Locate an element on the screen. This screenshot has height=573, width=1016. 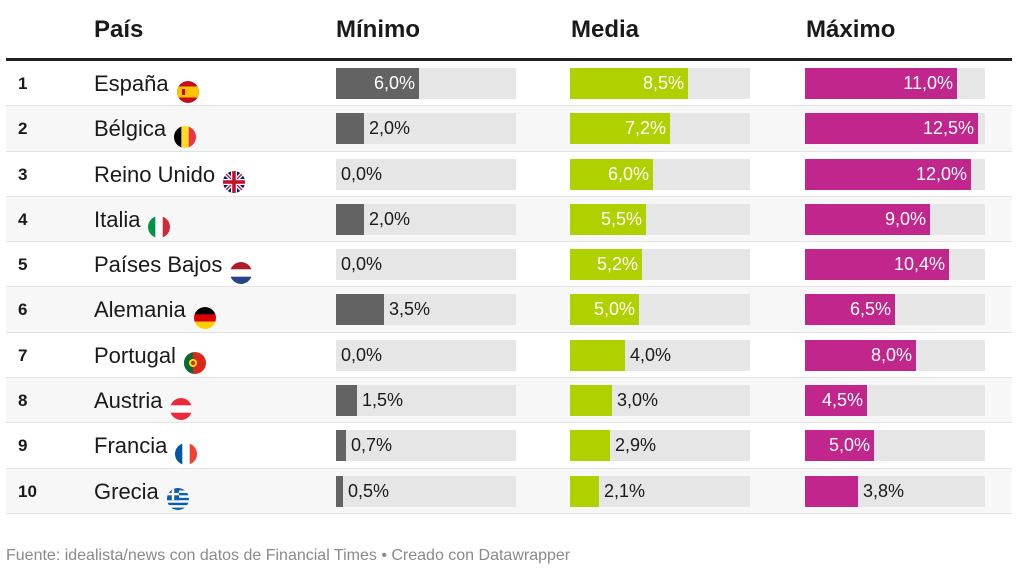
mean-cell: 2,1% is located at coordinates (660, 491).